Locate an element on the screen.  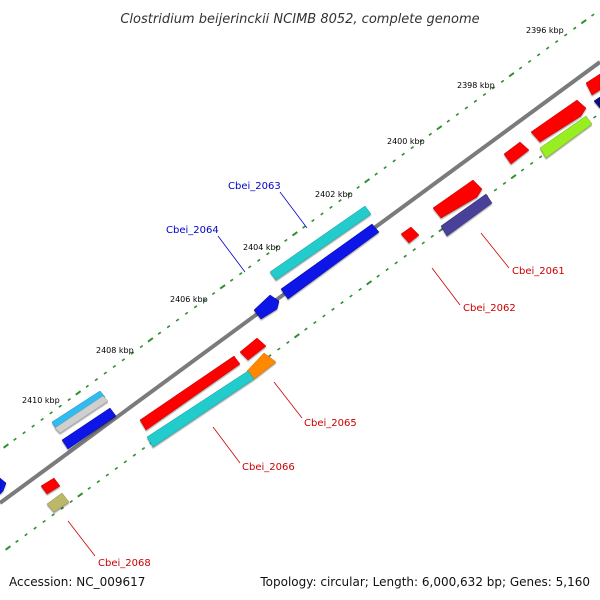
callout-cbei-2061 is located at coordinates (495, 250).